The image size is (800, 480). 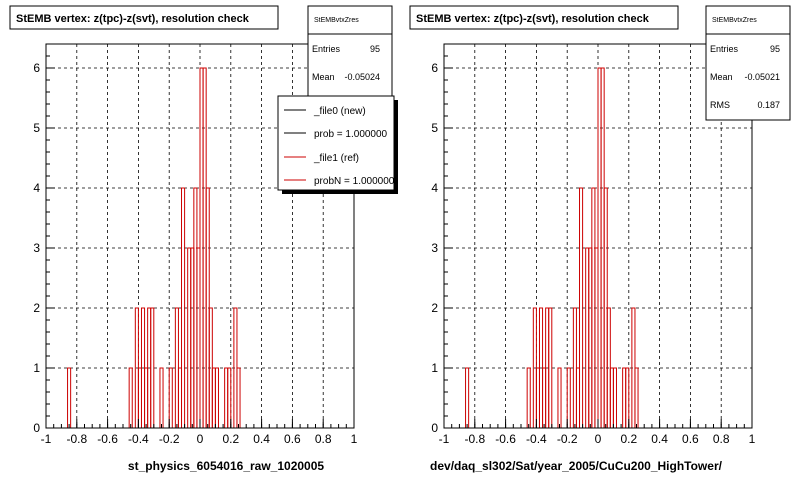 I want to click on stats-label-rms-right: RMS, so click(x=720, y=105).